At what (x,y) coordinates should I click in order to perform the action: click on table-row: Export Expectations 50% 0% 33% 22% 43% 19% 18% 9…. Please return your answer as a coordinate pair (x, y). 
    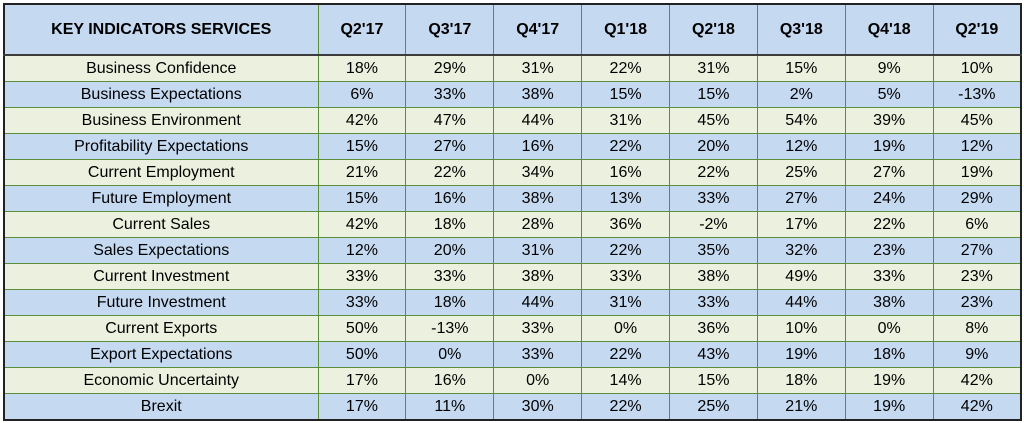
    Looking at the image, I should click on (512, 354).